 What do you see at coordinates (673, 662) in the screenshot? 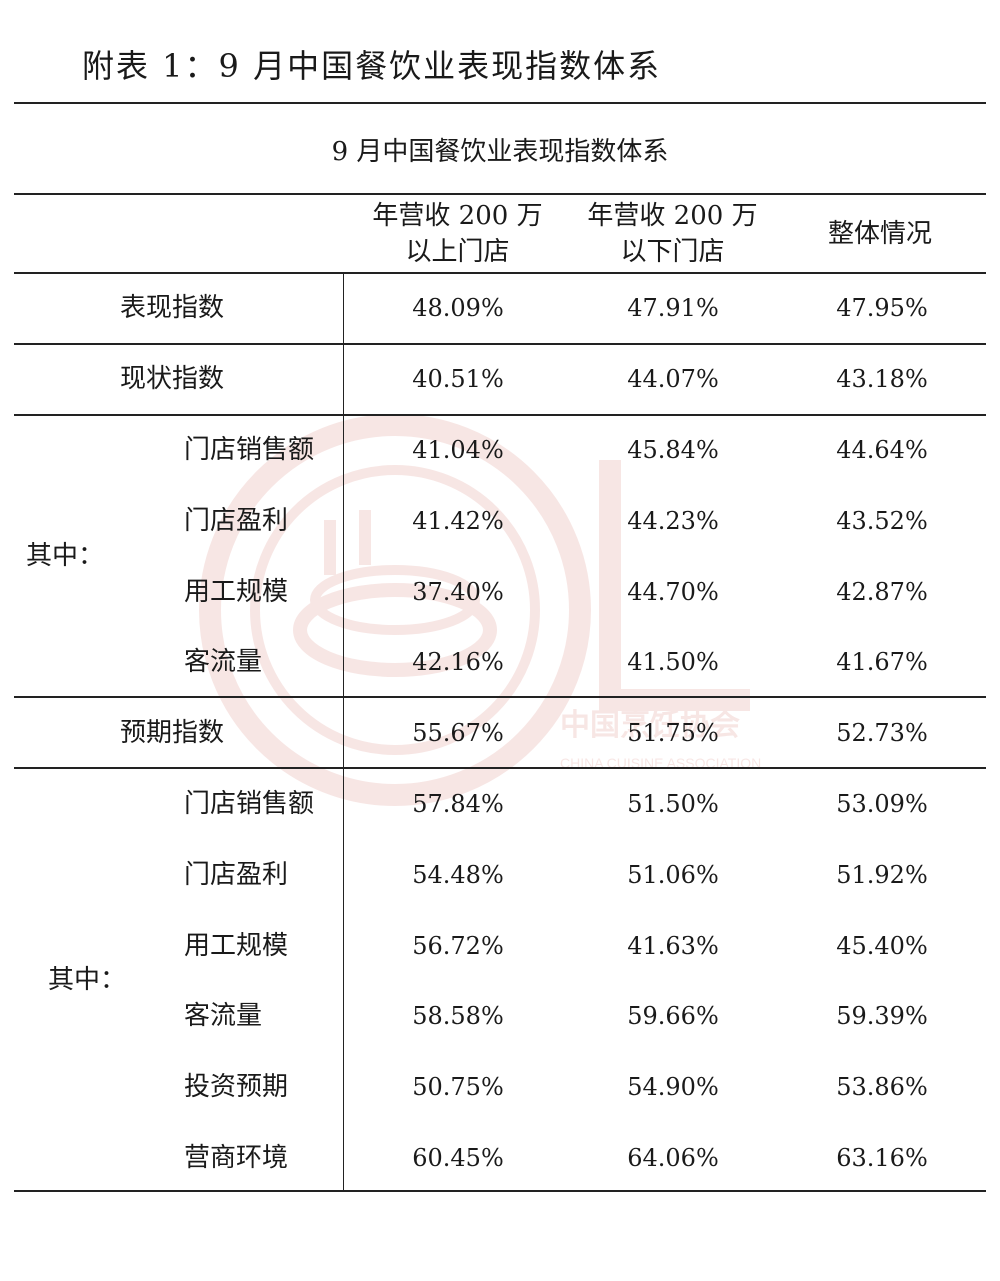
I see `row-value: 41.50%` at bounding box center [673, 662].